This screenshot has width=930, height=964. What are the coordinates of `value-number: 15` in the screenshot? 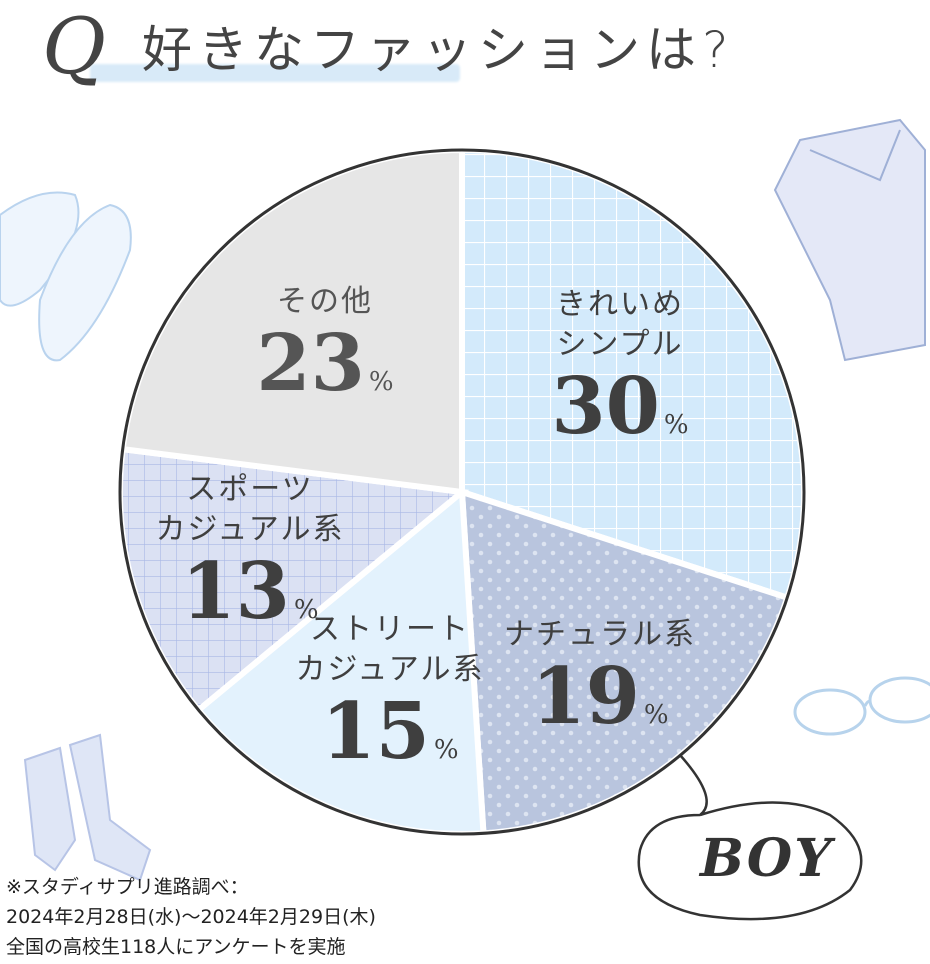 It's located at (375, 731).